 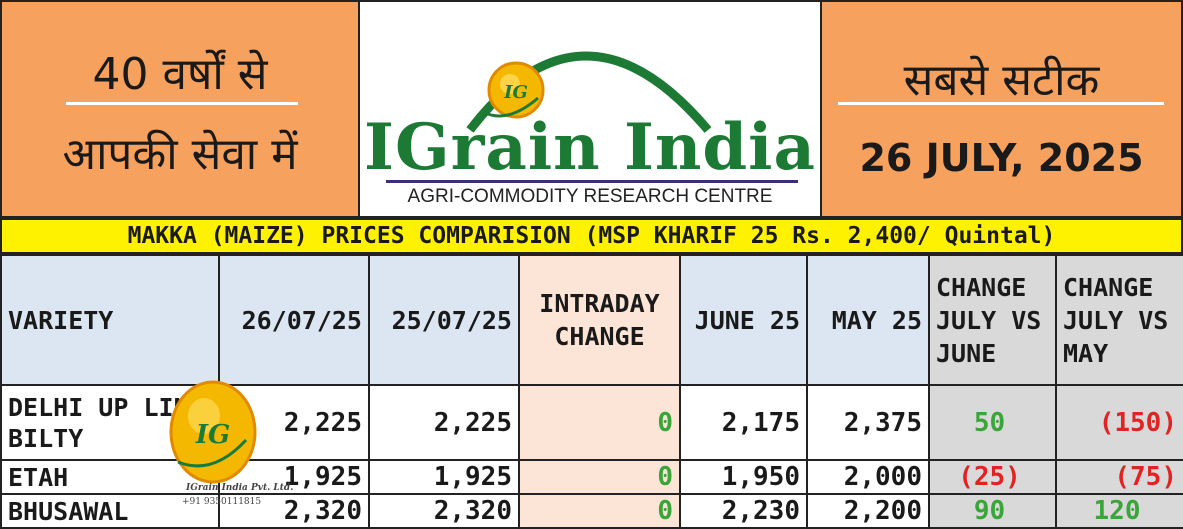 What do you see at coordinates (868, 320) in the screenshot?
I see `header-may: MAY 25` at bounding box center [868, 320].